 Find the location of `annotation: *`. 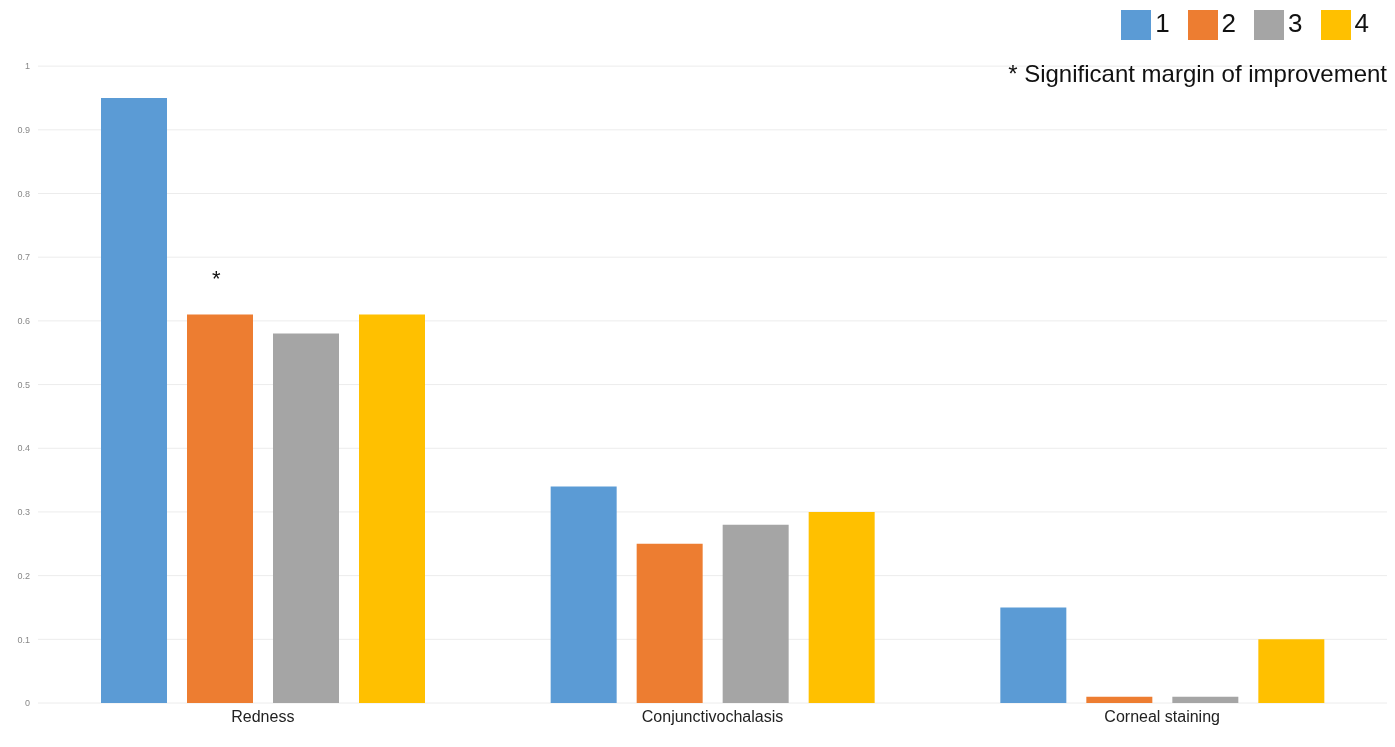

annotation: * is located at coordinates (216, 279).